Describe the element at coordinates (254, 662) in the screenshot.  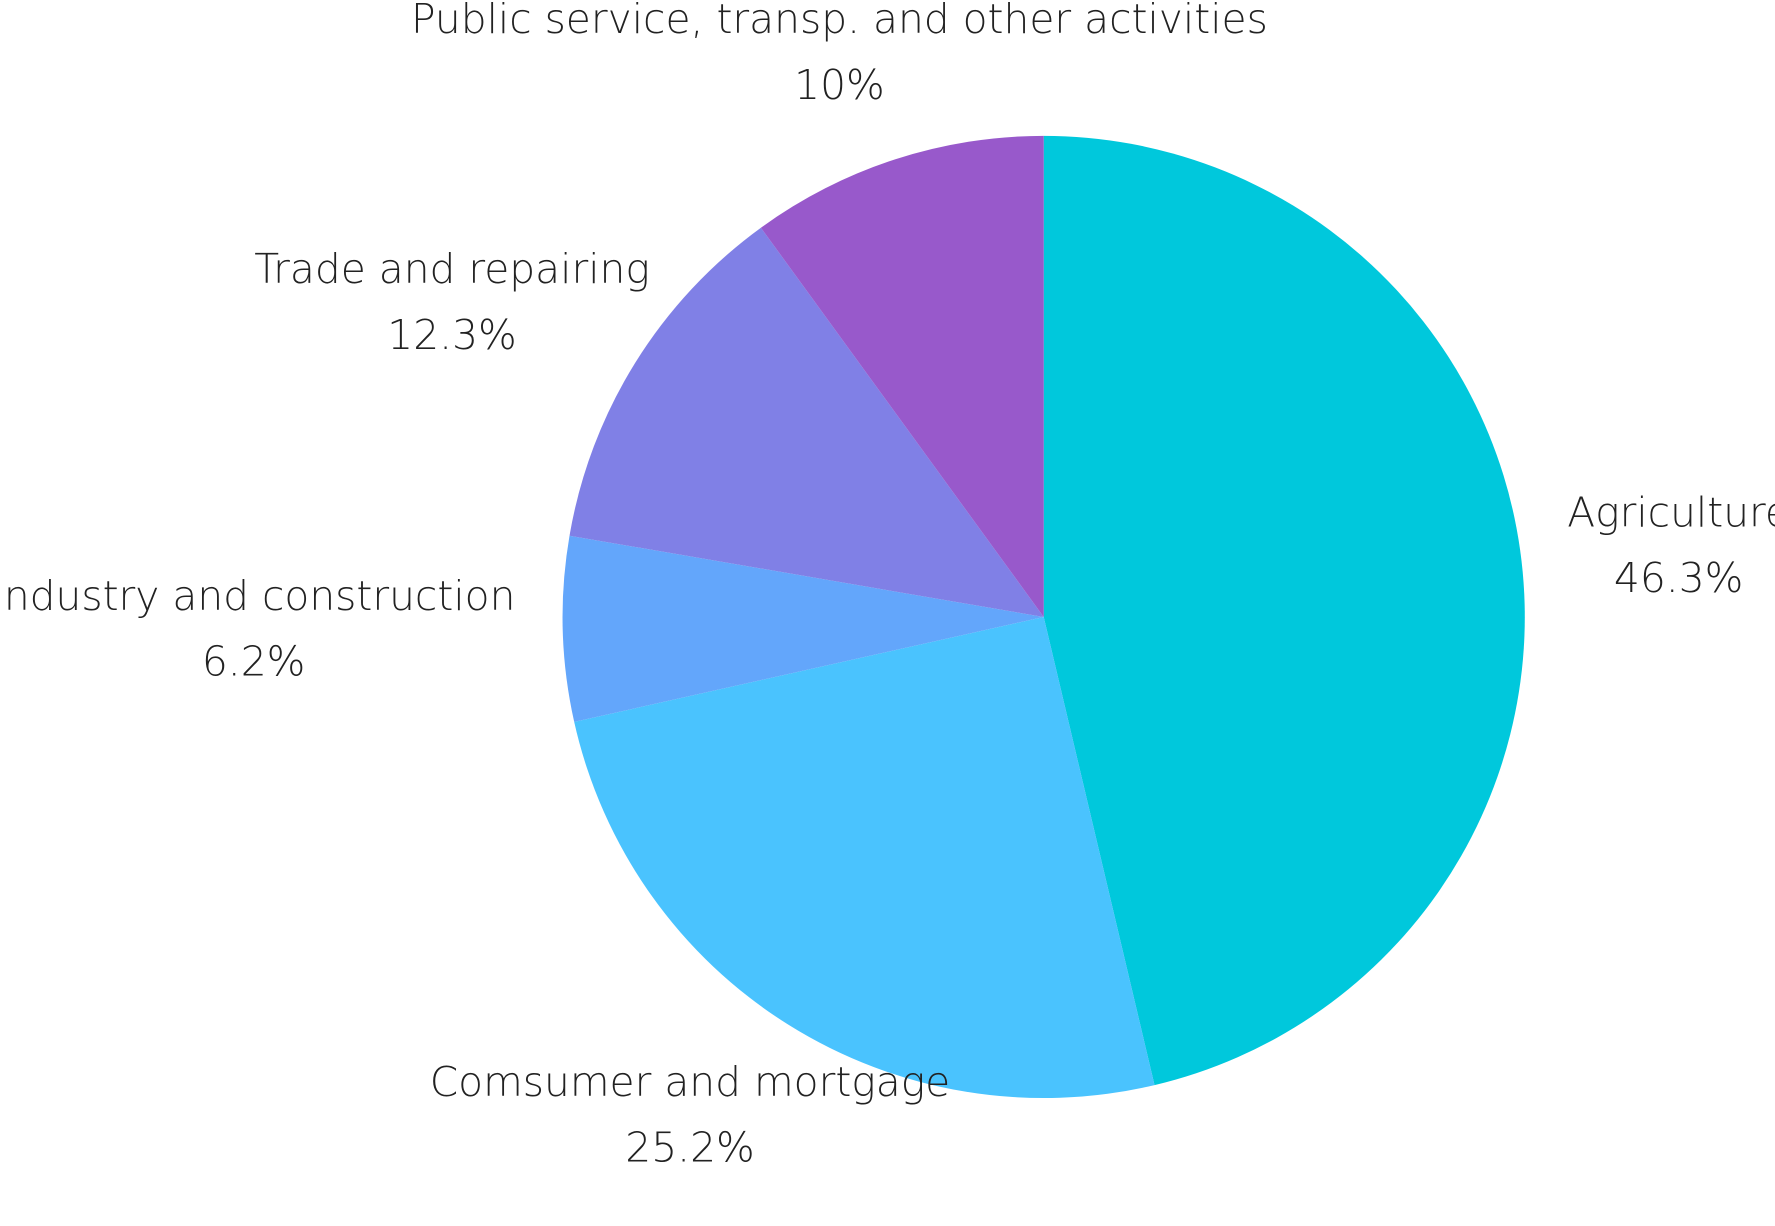
I see `value-label: 6.2%` at that location.